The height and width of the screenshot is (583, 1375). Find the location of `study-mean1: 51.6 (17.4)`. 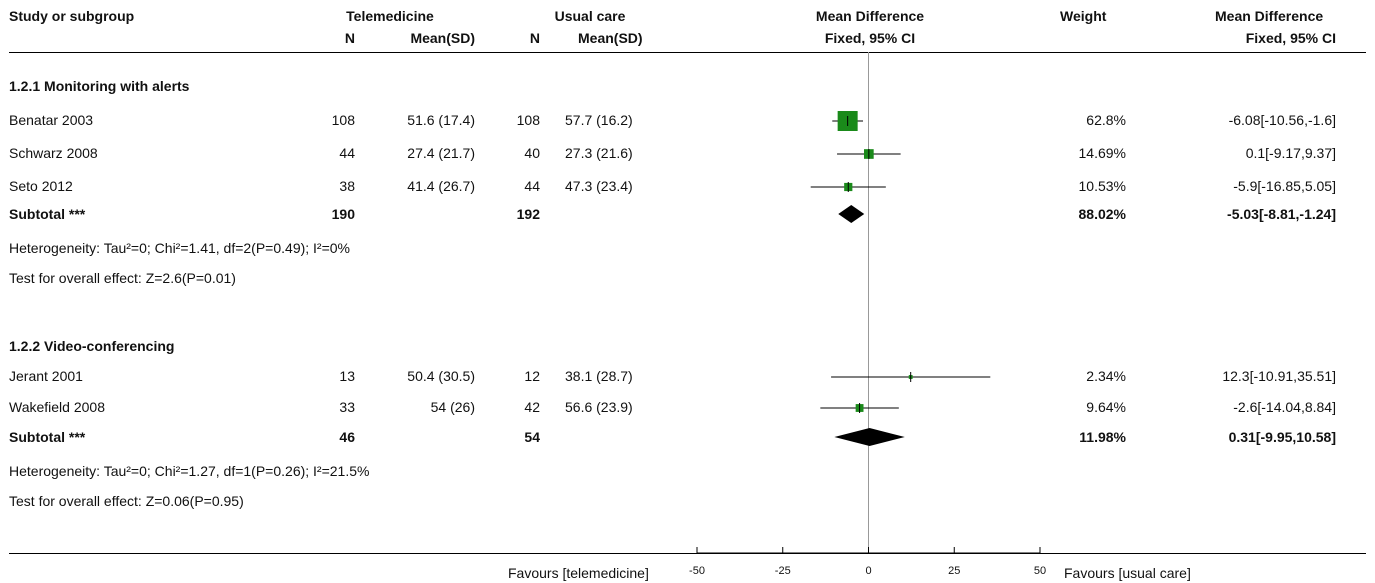

study-mean1: 51.6 (17.4) is located at coordinates (441, 120).